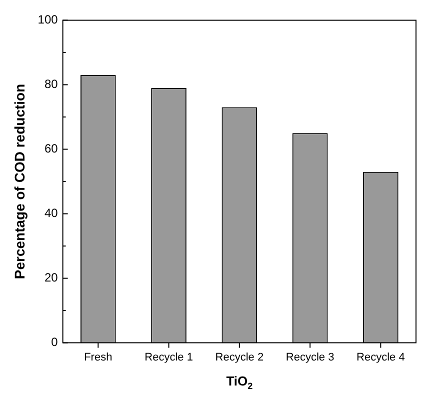 The height and width of the screenshot is (402, 436). What do you see at coordinates (51, 277) in the screenshot?
I see `y-tick-label: 20` at bounding box center [51, 277].